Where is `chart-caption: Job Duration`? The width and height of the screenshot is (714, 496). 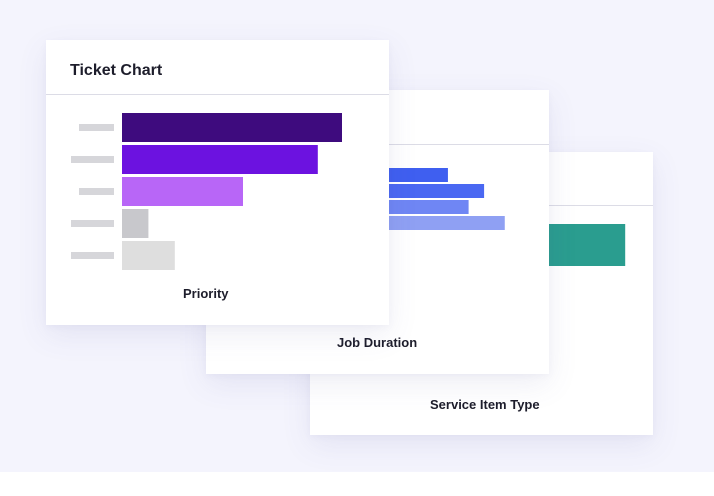 chart-caption: Job Duration is located at coordinates (377, 342).